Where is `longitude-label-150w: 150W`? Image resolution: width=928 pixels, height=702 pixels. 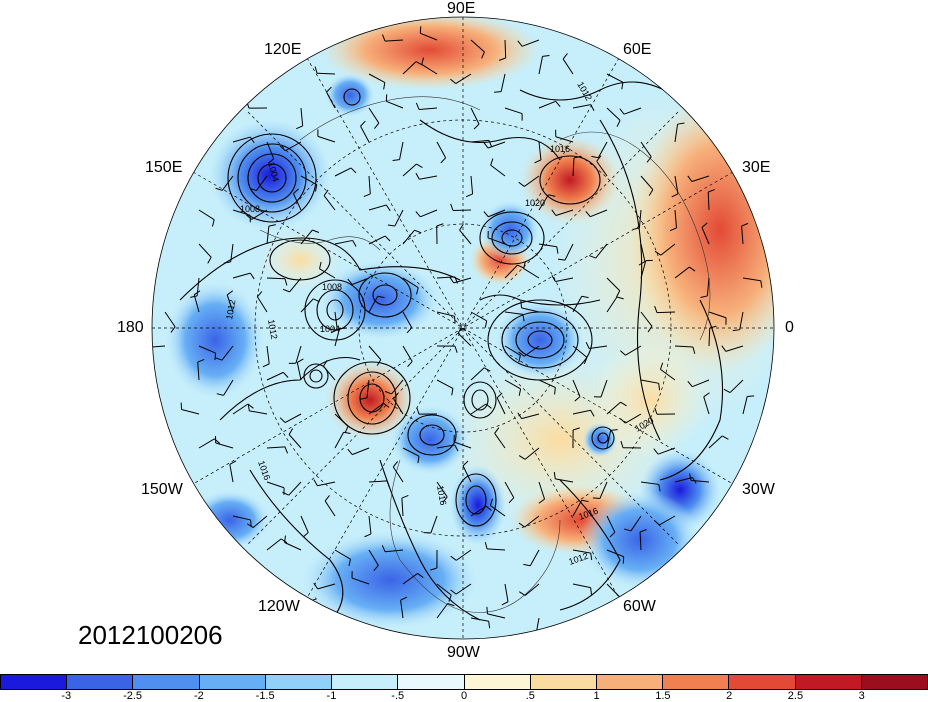
longitude-label-150w: 150W is located at coordinates (162, 489).